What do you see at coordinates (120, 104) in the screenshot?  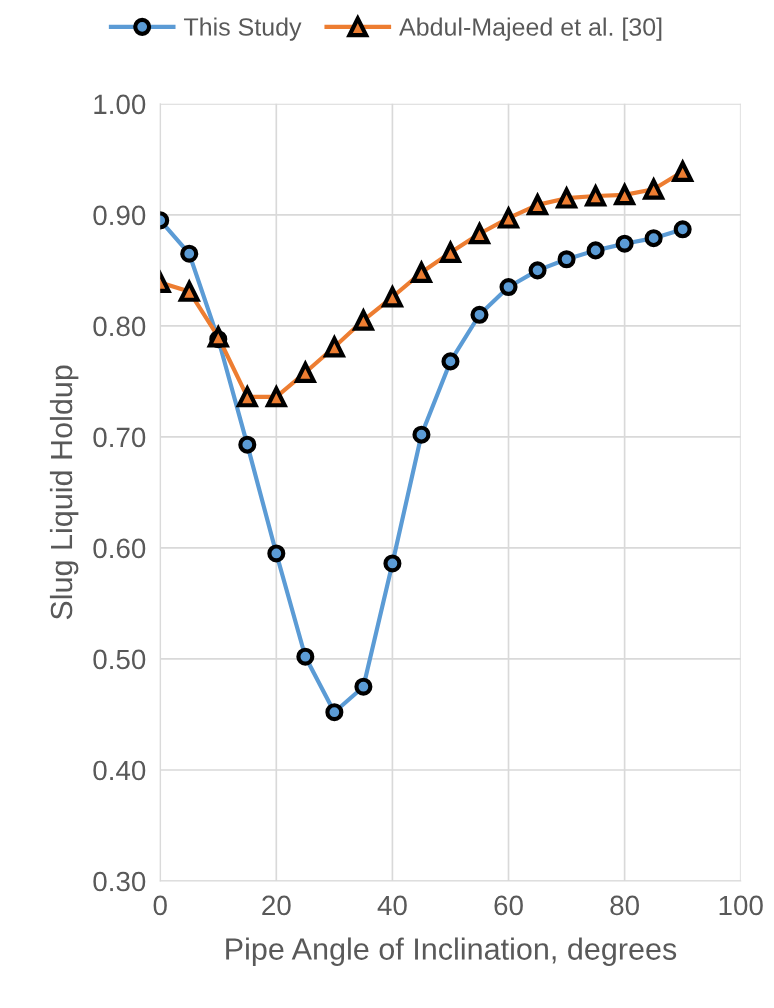 I see `y-tick-label: 1.00` at bounding box center [120, 104].